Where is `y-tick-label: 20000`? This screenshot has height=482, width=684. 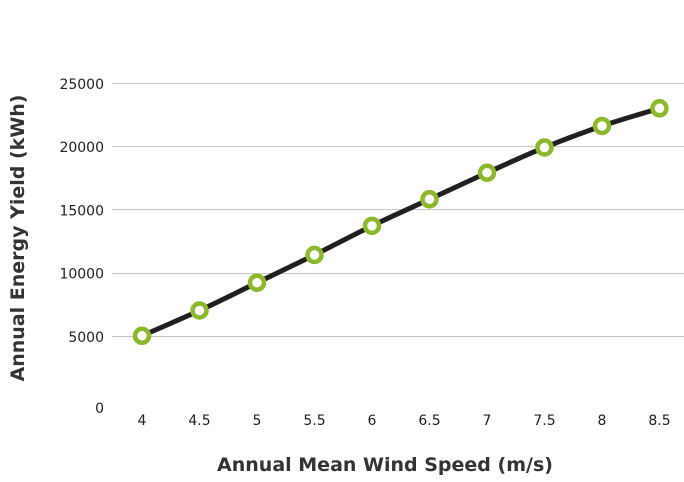 y-tick-label: 20000 is located at coordinates (81, 148).